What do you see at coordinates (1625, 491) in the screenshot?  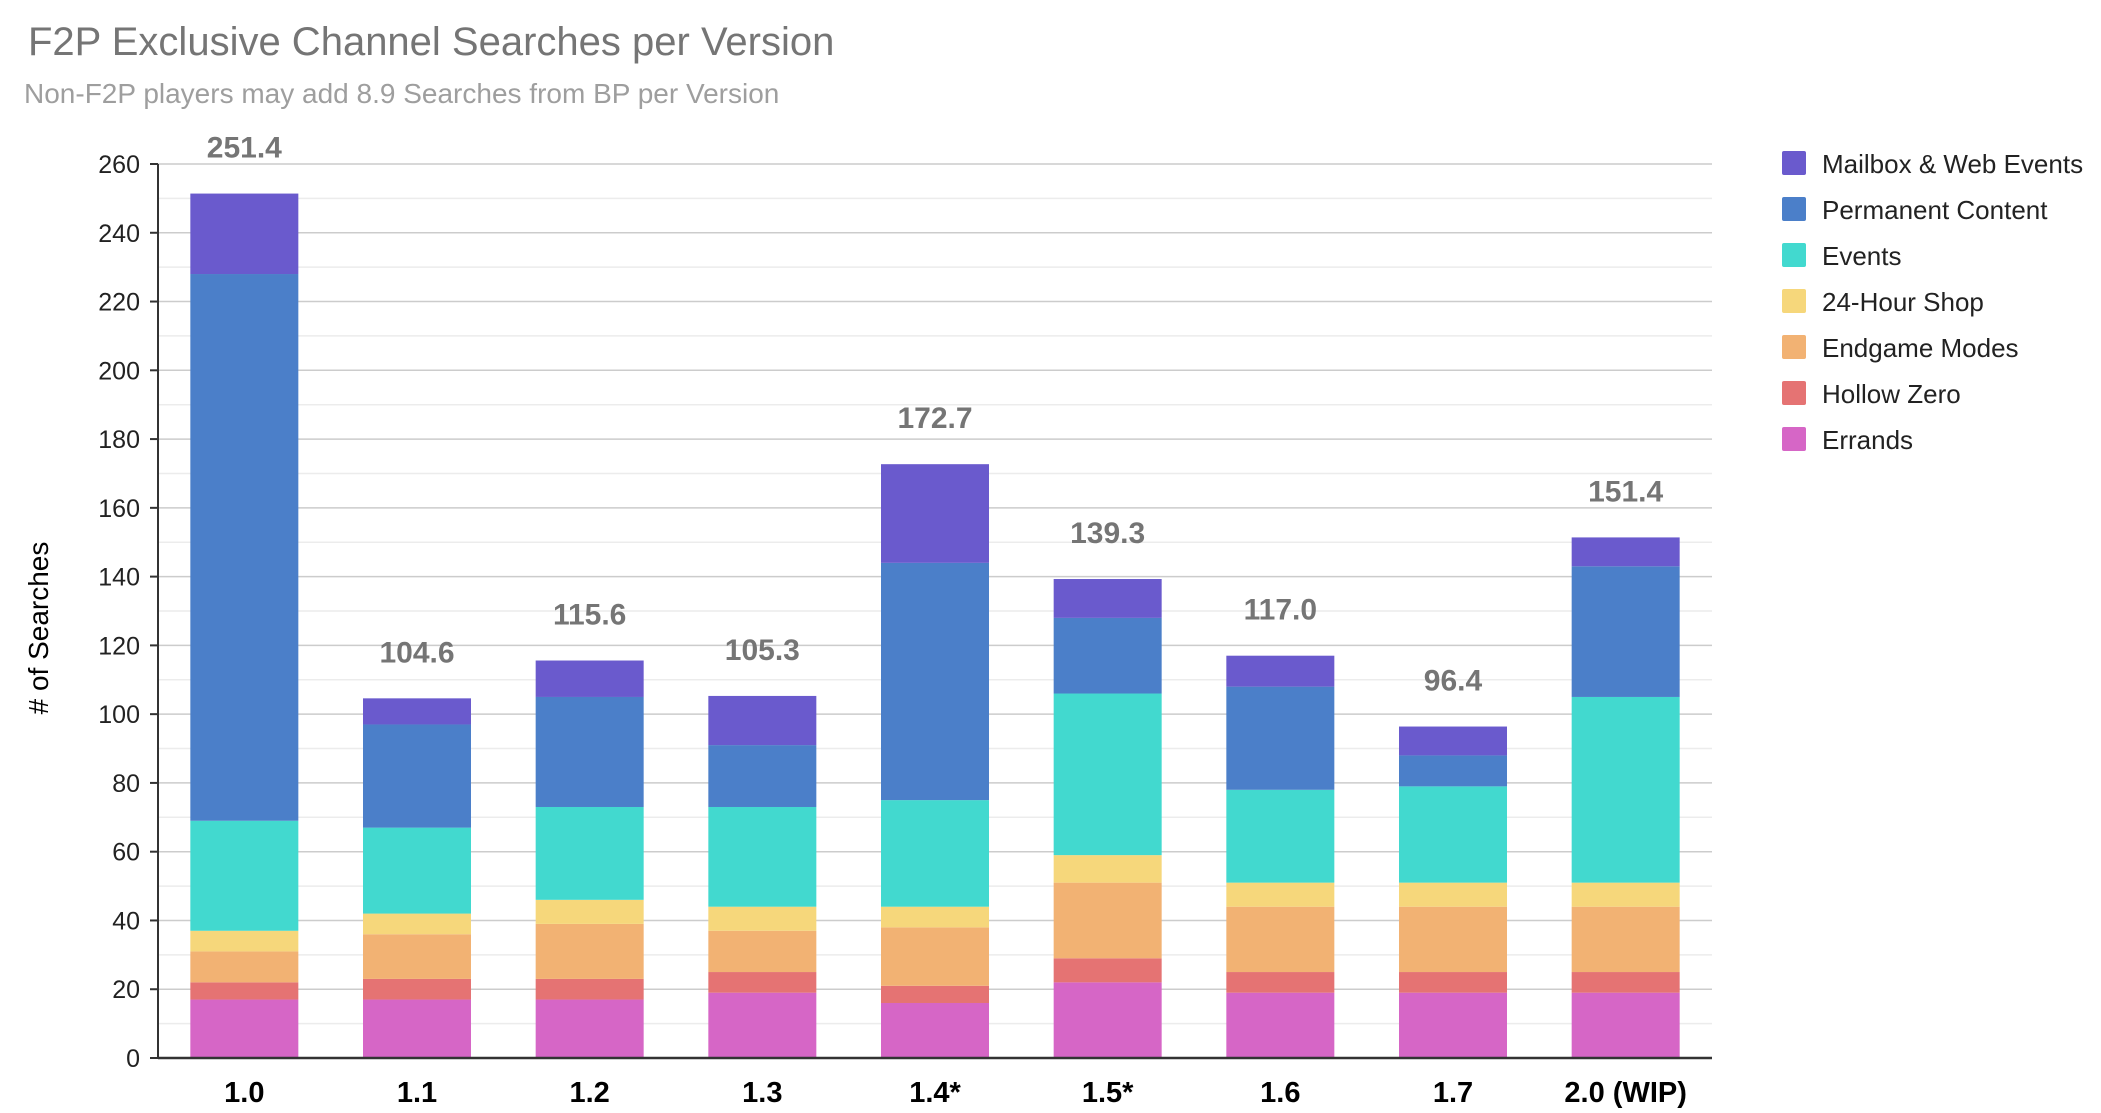 I see `bar-total-label: 151.4` at bounding box center [1625, 491].